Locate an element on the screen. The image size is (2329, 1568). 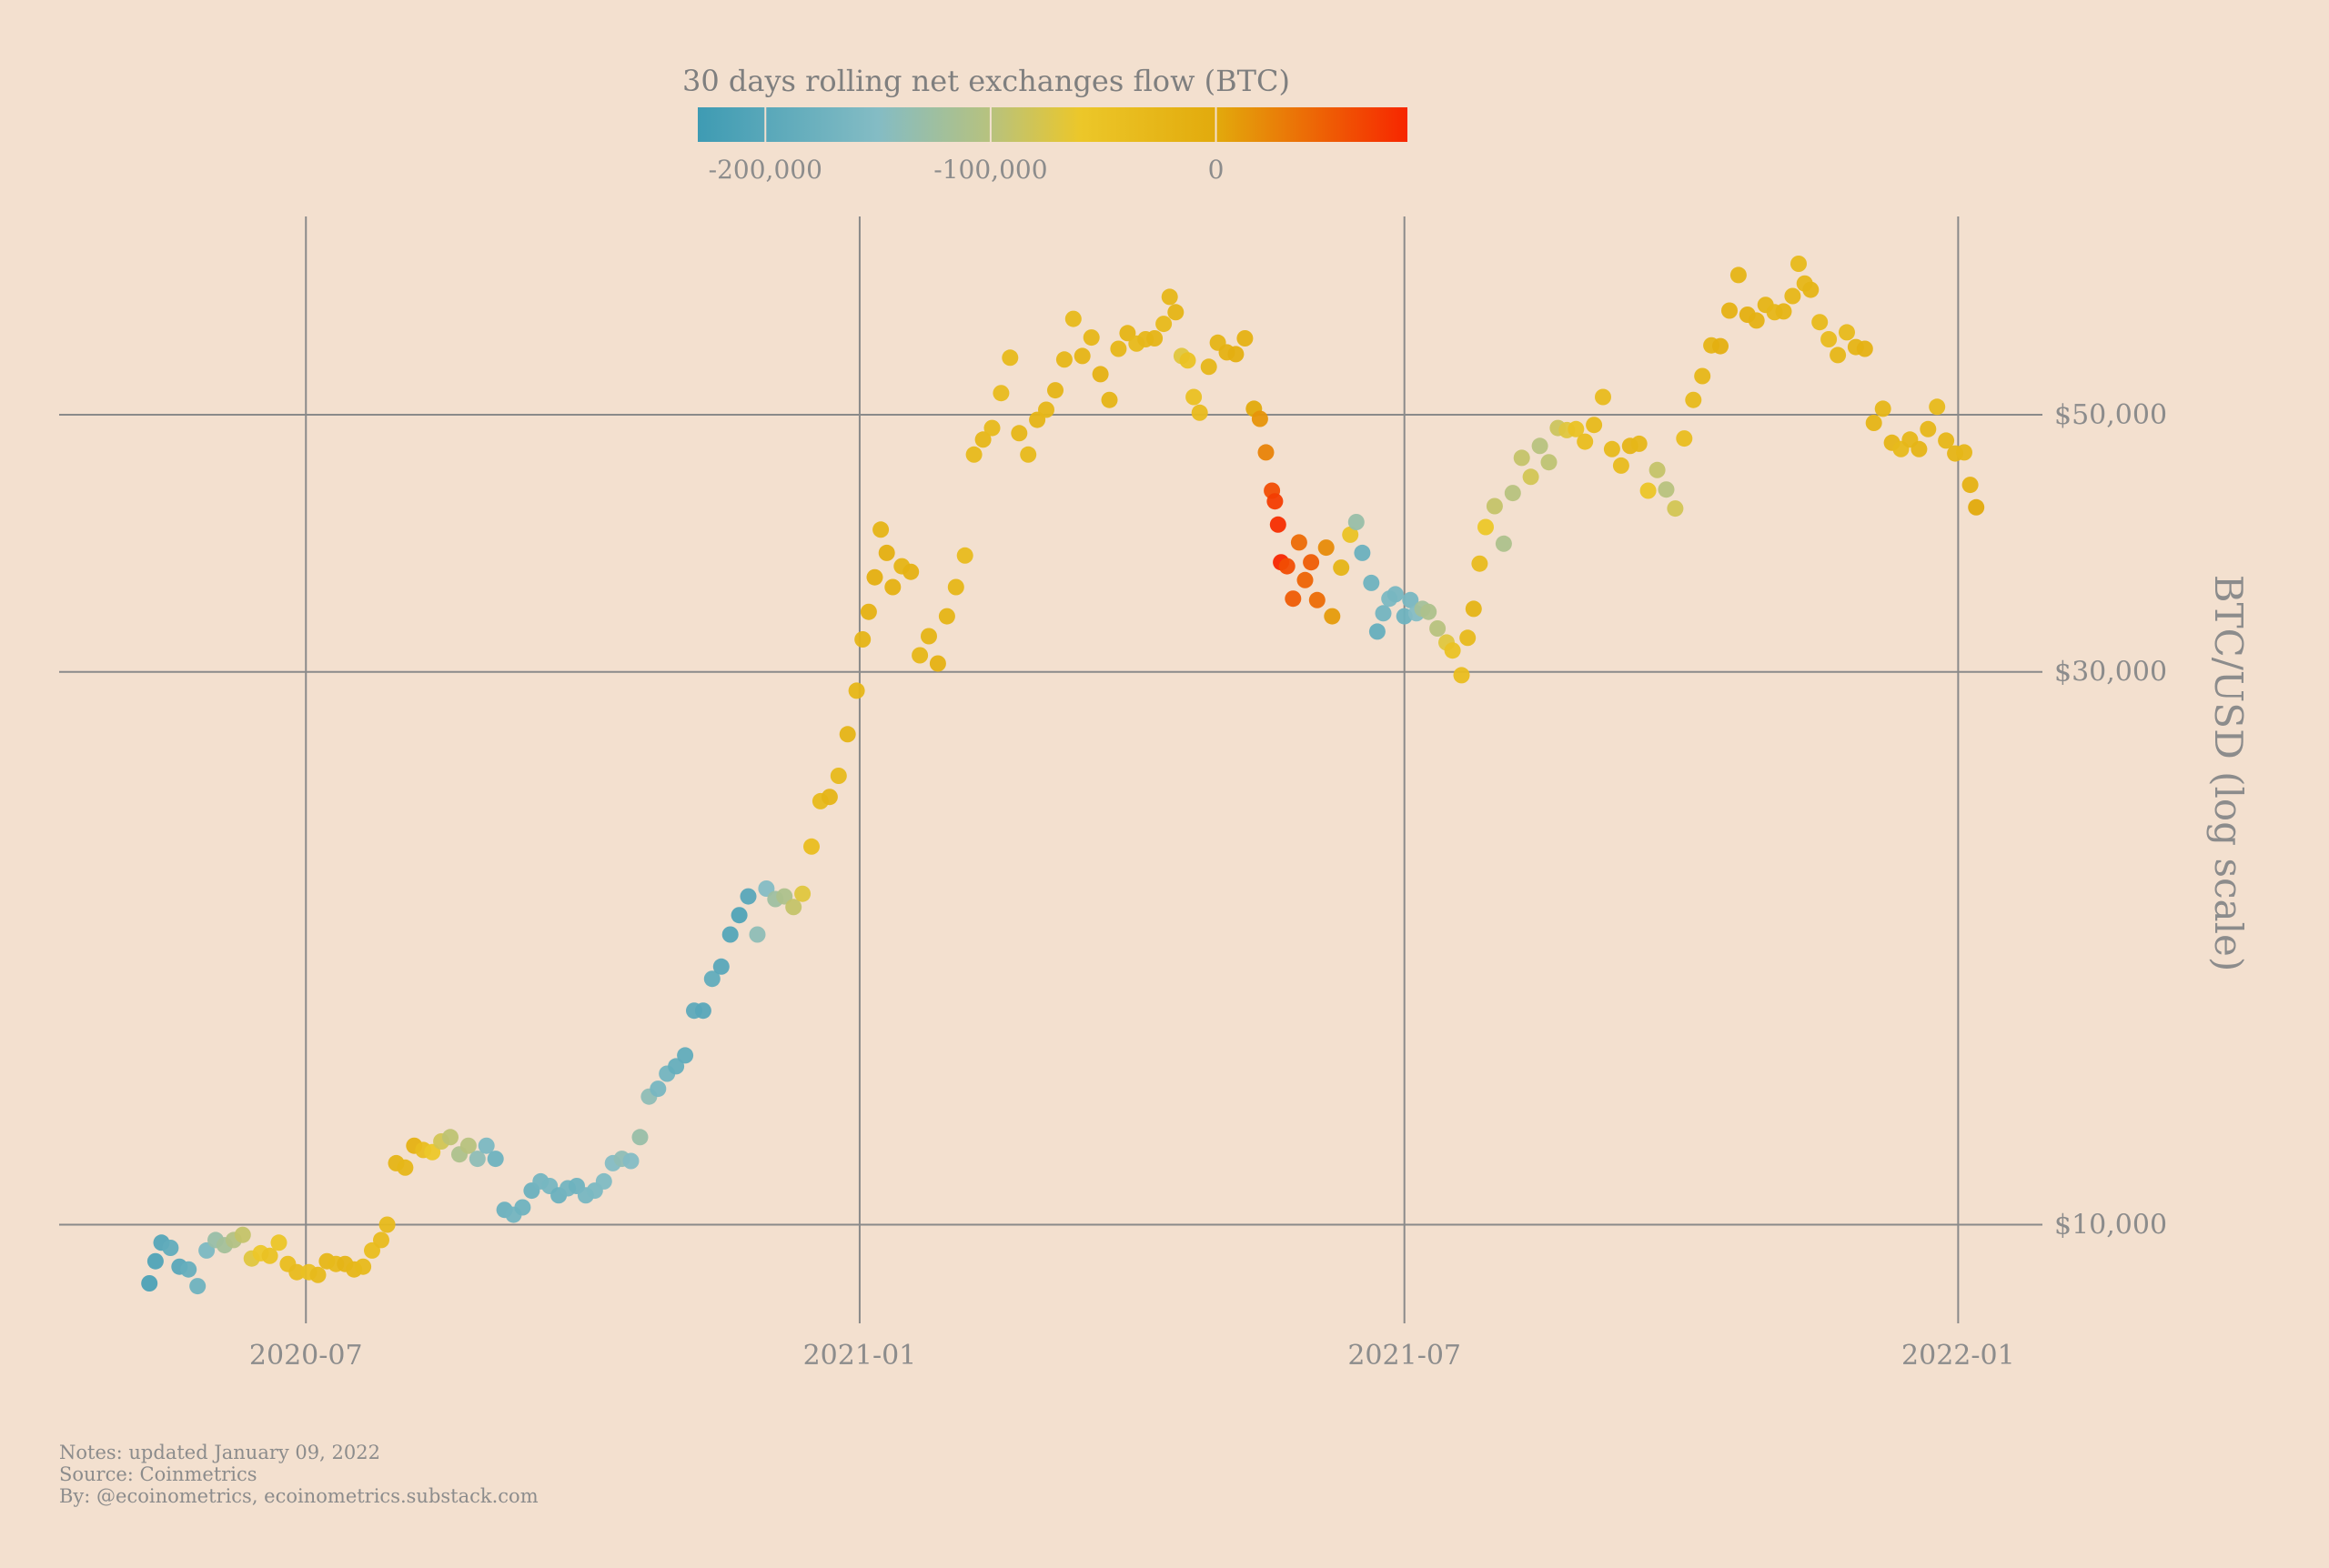
x-tick-label: 2022-01 is located at coordinates (1958, 1356).